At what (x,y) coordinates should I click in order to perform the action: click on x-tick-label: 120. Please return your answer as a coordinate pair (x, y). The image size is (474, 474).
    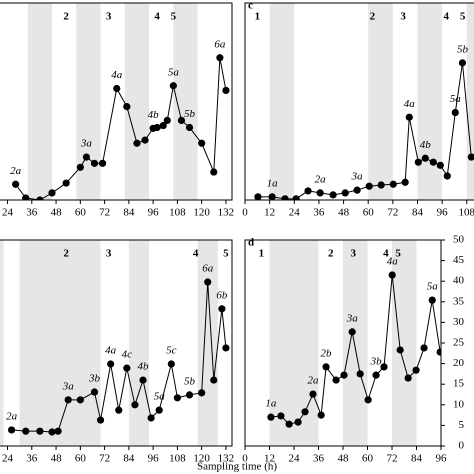
    Looking at the image, I should click on (201, 213).